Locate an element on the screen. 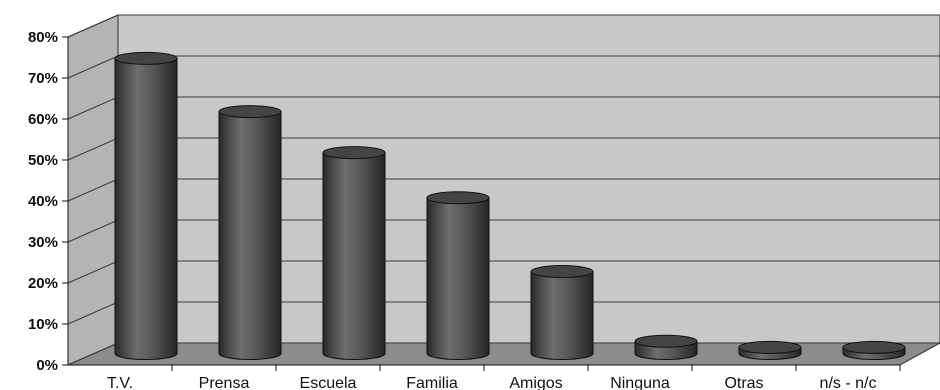  x-tick-label: Prensa is located at coordinates (224, 382).